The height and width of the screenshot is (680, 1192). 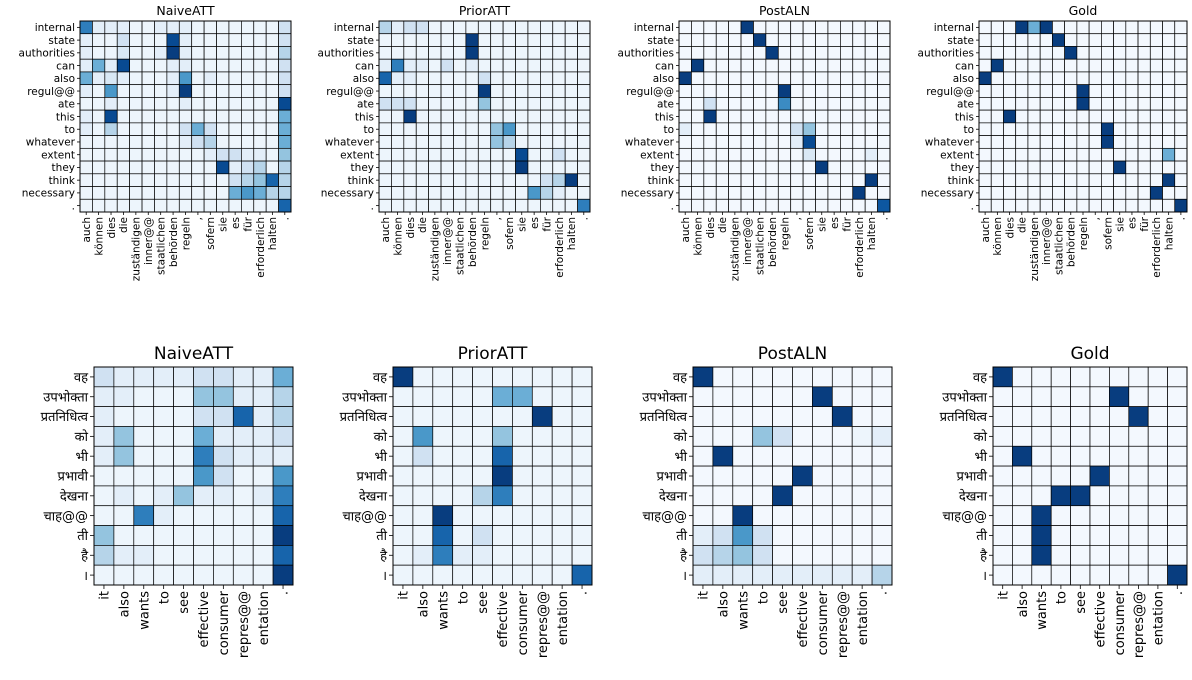 What do you see at coordinates (448, 241) in the screenshot?
I see `x-tick-label: inner@@` at bounding box center [448, 241].